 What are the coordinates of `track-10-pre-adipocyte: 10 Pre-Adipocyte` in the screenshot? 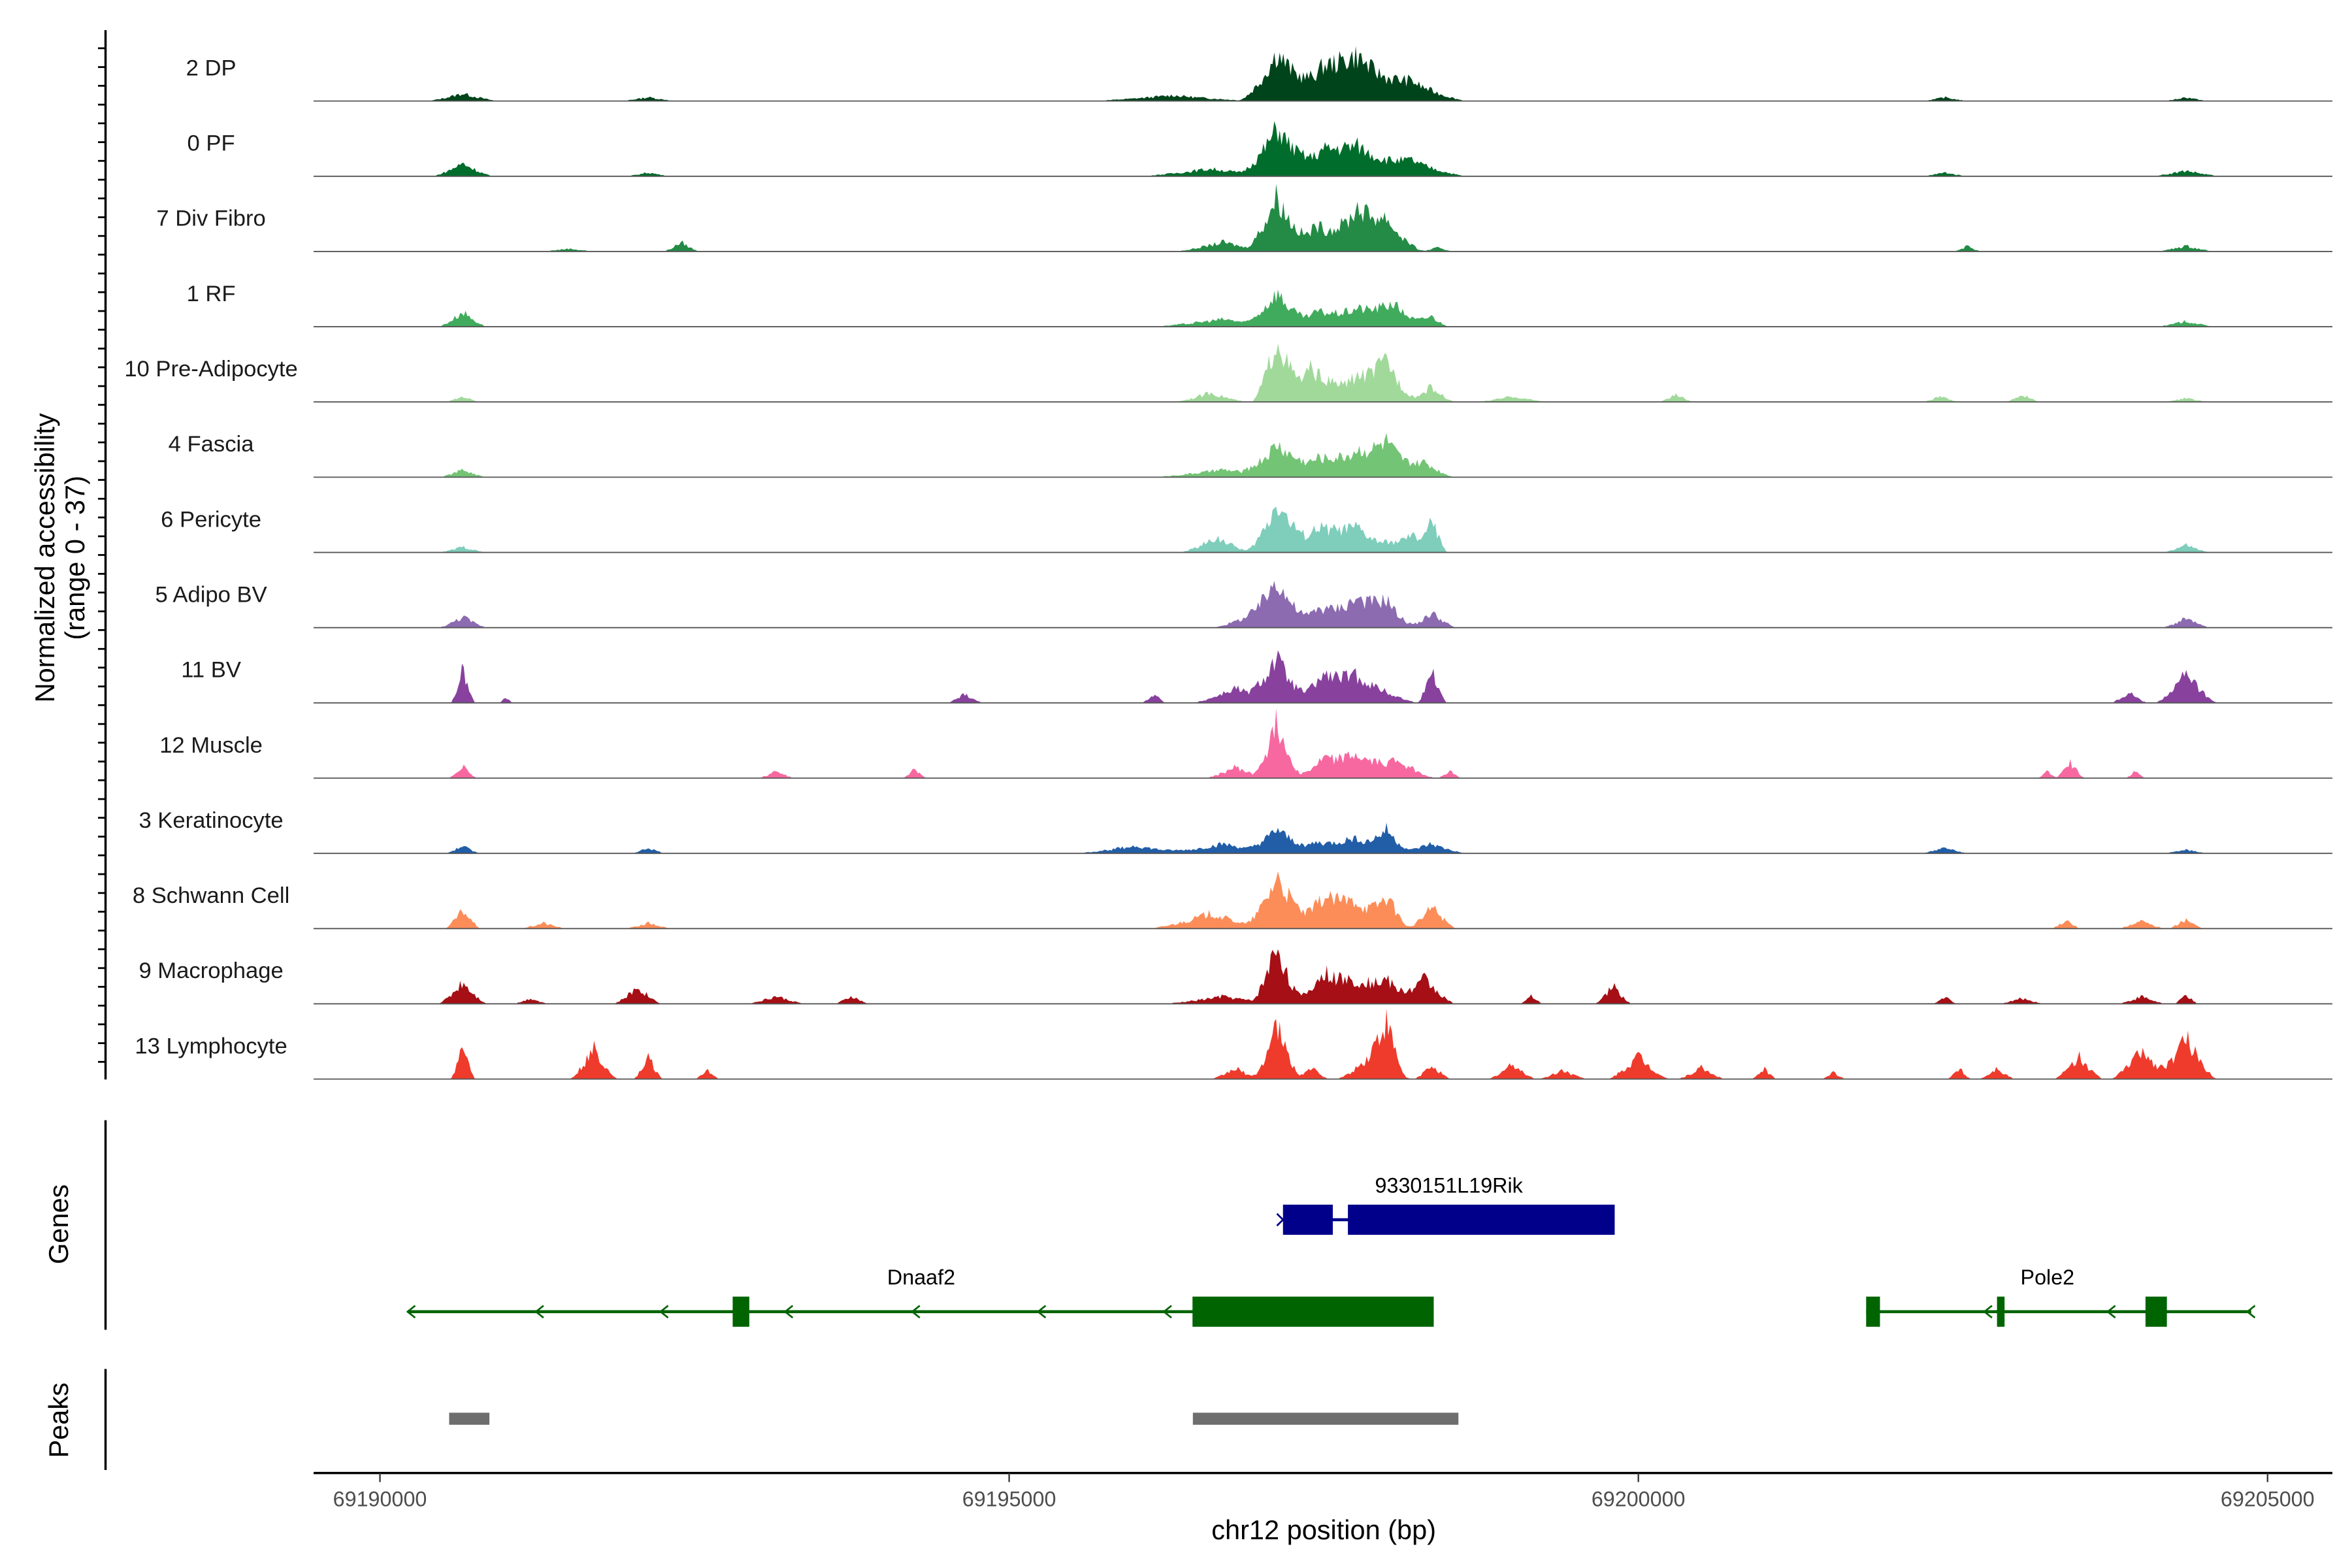 It's located at (1228, 373).